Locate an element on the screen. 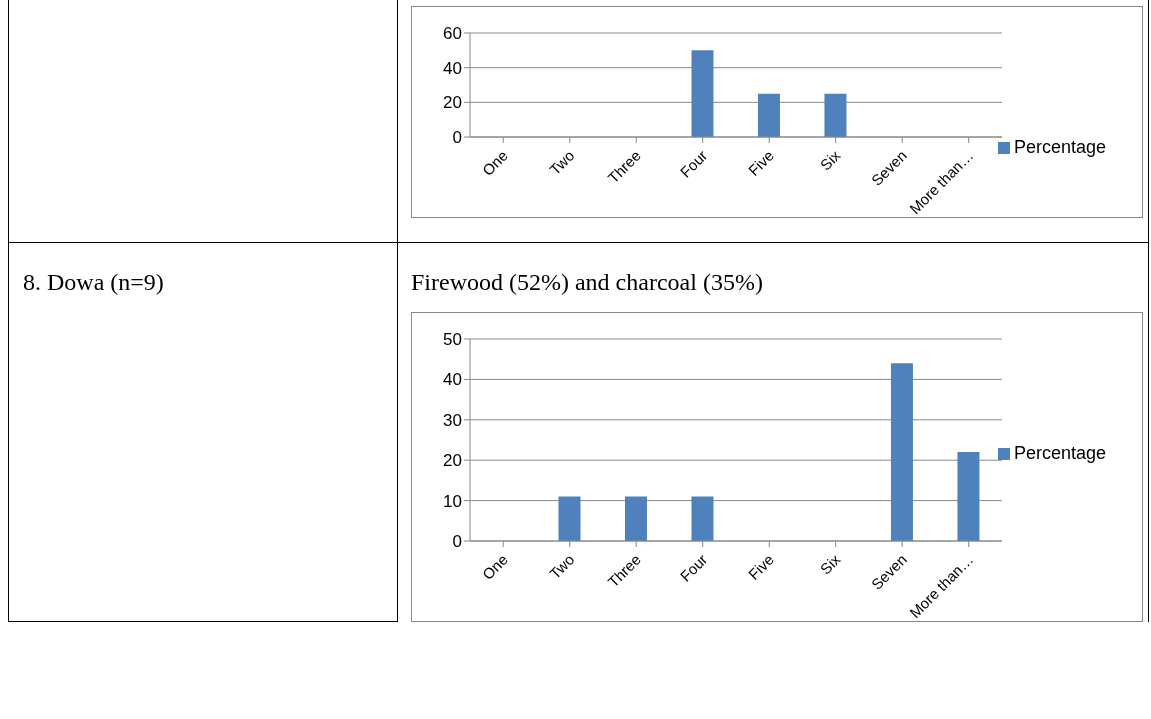  y-tick-label: 50 is located at coordinates (452, 339).